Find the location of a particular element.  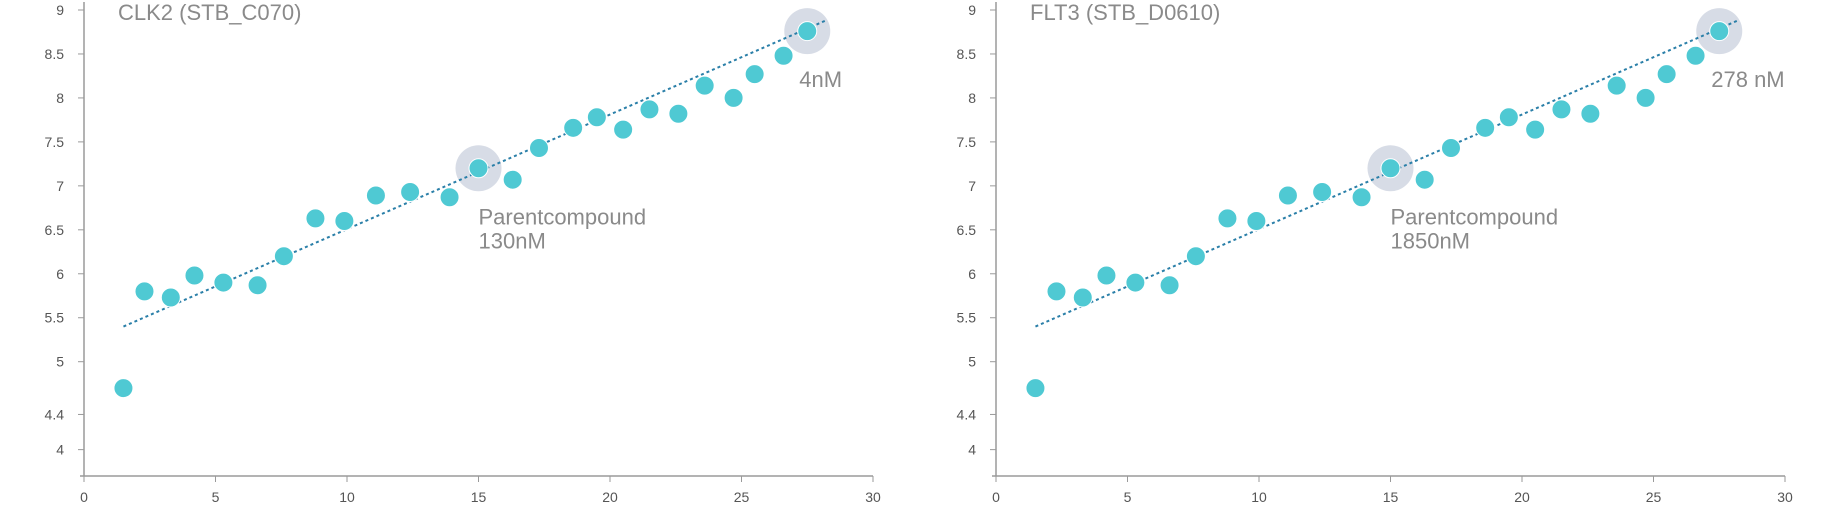

annotation-label: Parentcompound 1850nM is located at coordinates (1475, 228).